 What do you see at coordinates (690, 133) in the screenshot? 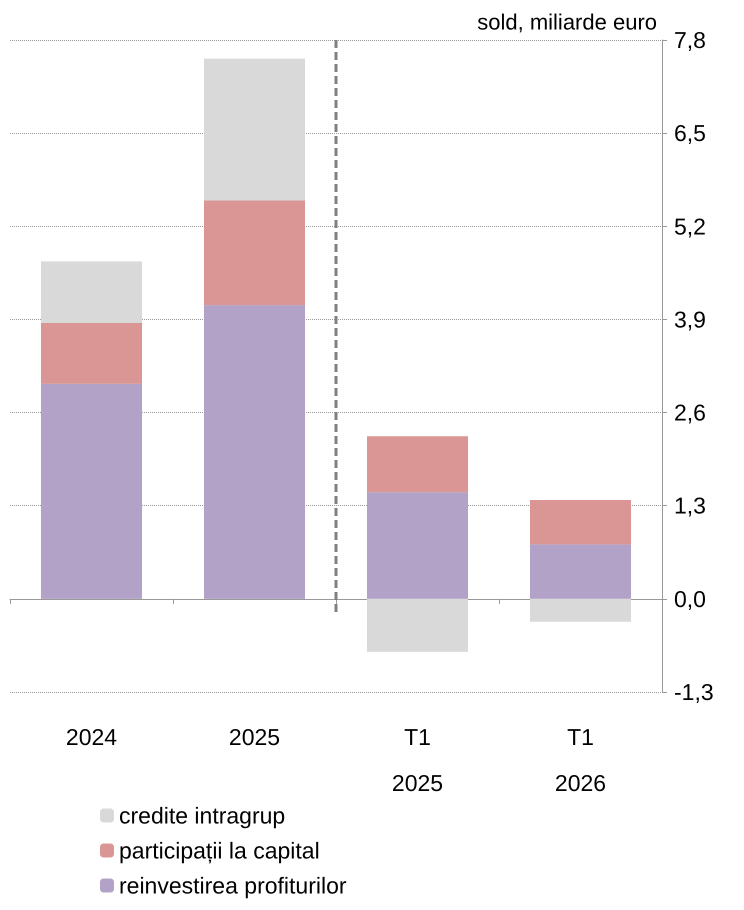
I see `y-tick-label: 6,5` at bounding box center [690, 133].